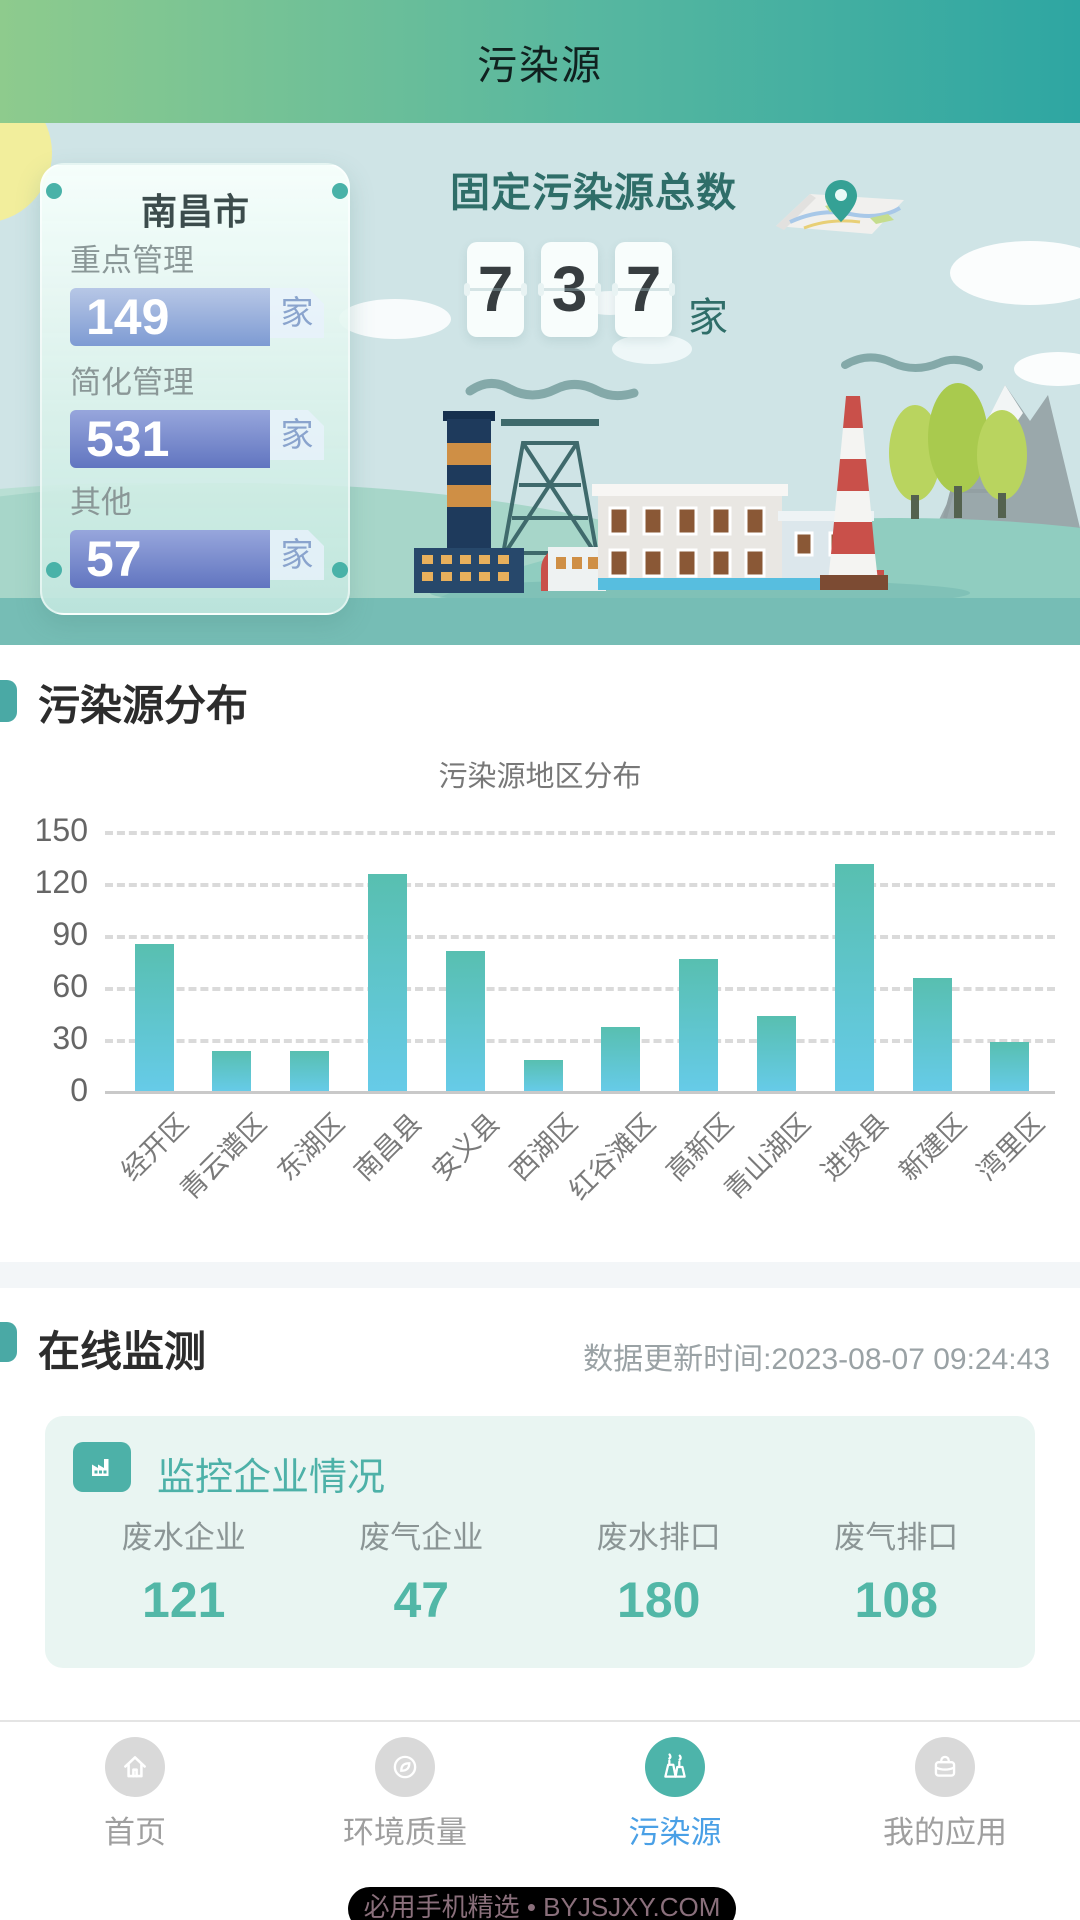 The height and width of the screenshot is (1920, 1080). Describe the element at coordinates (699, 1025) in the screenshot. I see `bar-高新区` at that location.